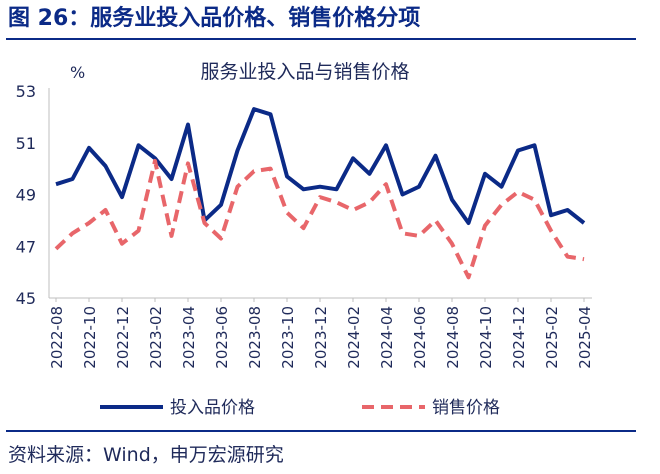 The width and height of the screenshot is (660, 474). I want to click on x-tick-label: 2022-10, so click(90, 337).